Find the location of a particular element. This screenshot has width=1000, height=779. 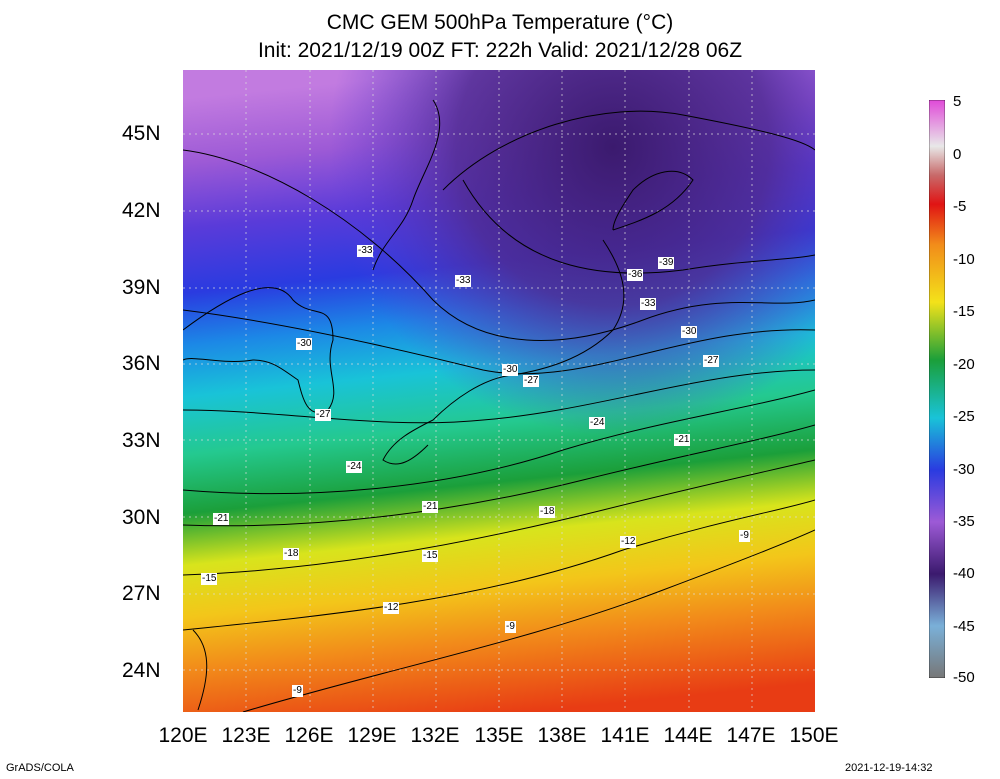

contour-label: -36 is located at coordinates (635, 275).